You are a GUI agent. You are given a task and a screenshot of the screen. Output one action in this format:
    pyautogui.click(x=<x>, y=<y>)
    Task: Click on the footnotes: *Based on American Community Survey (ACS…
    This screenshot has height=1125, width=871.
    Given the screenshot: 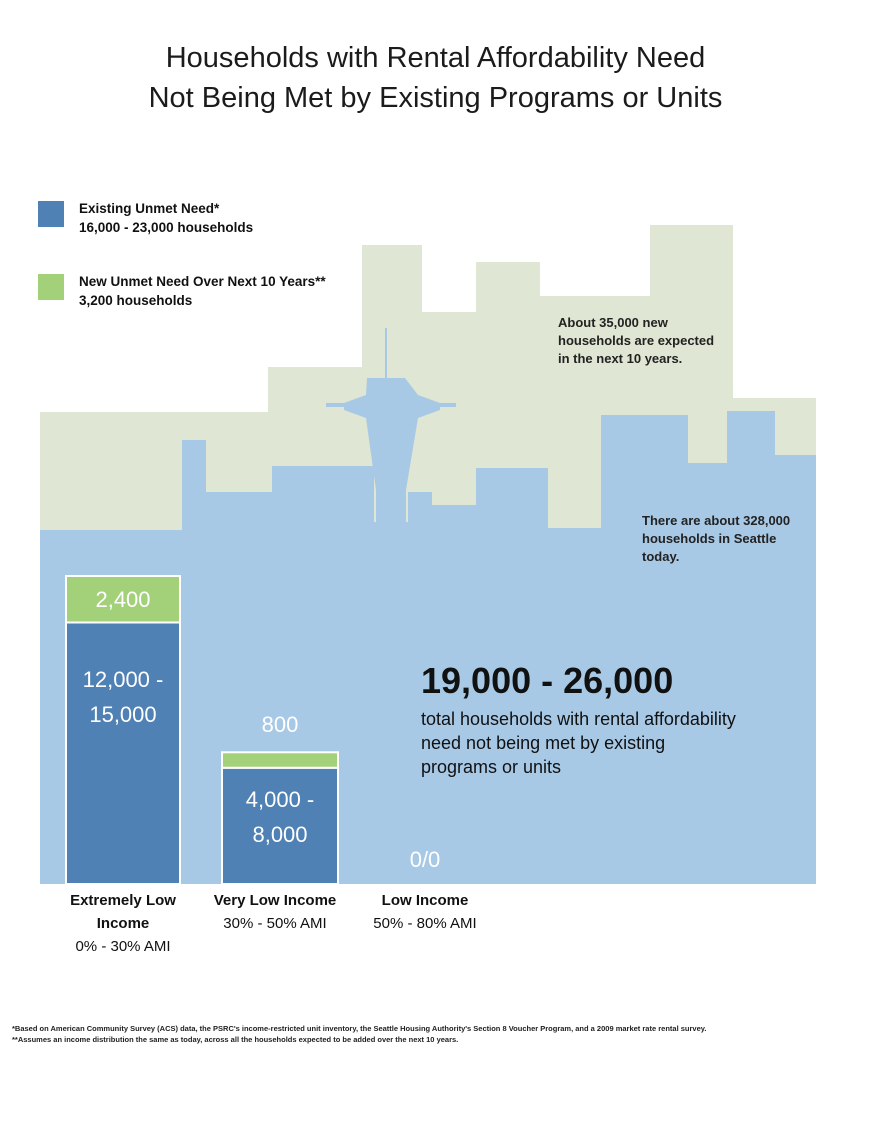 What is the action you would take?
    pyautogui.click(x=434, y=1035)
    